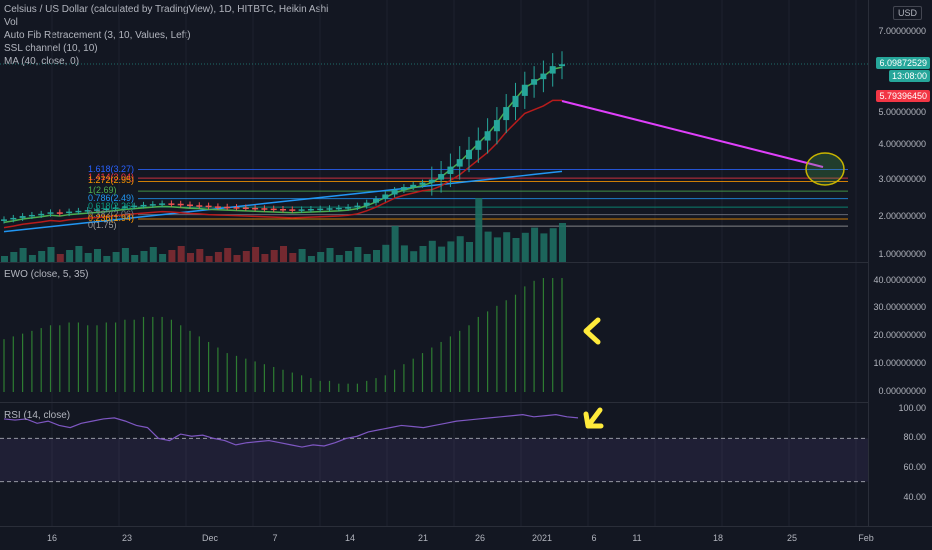 This screenshot has height=550, width=932. What do you see at coordinates (102, 190) in the screenshot?
I see `fib-level-label: 1(2.69)` at bounding box center [102, 190].